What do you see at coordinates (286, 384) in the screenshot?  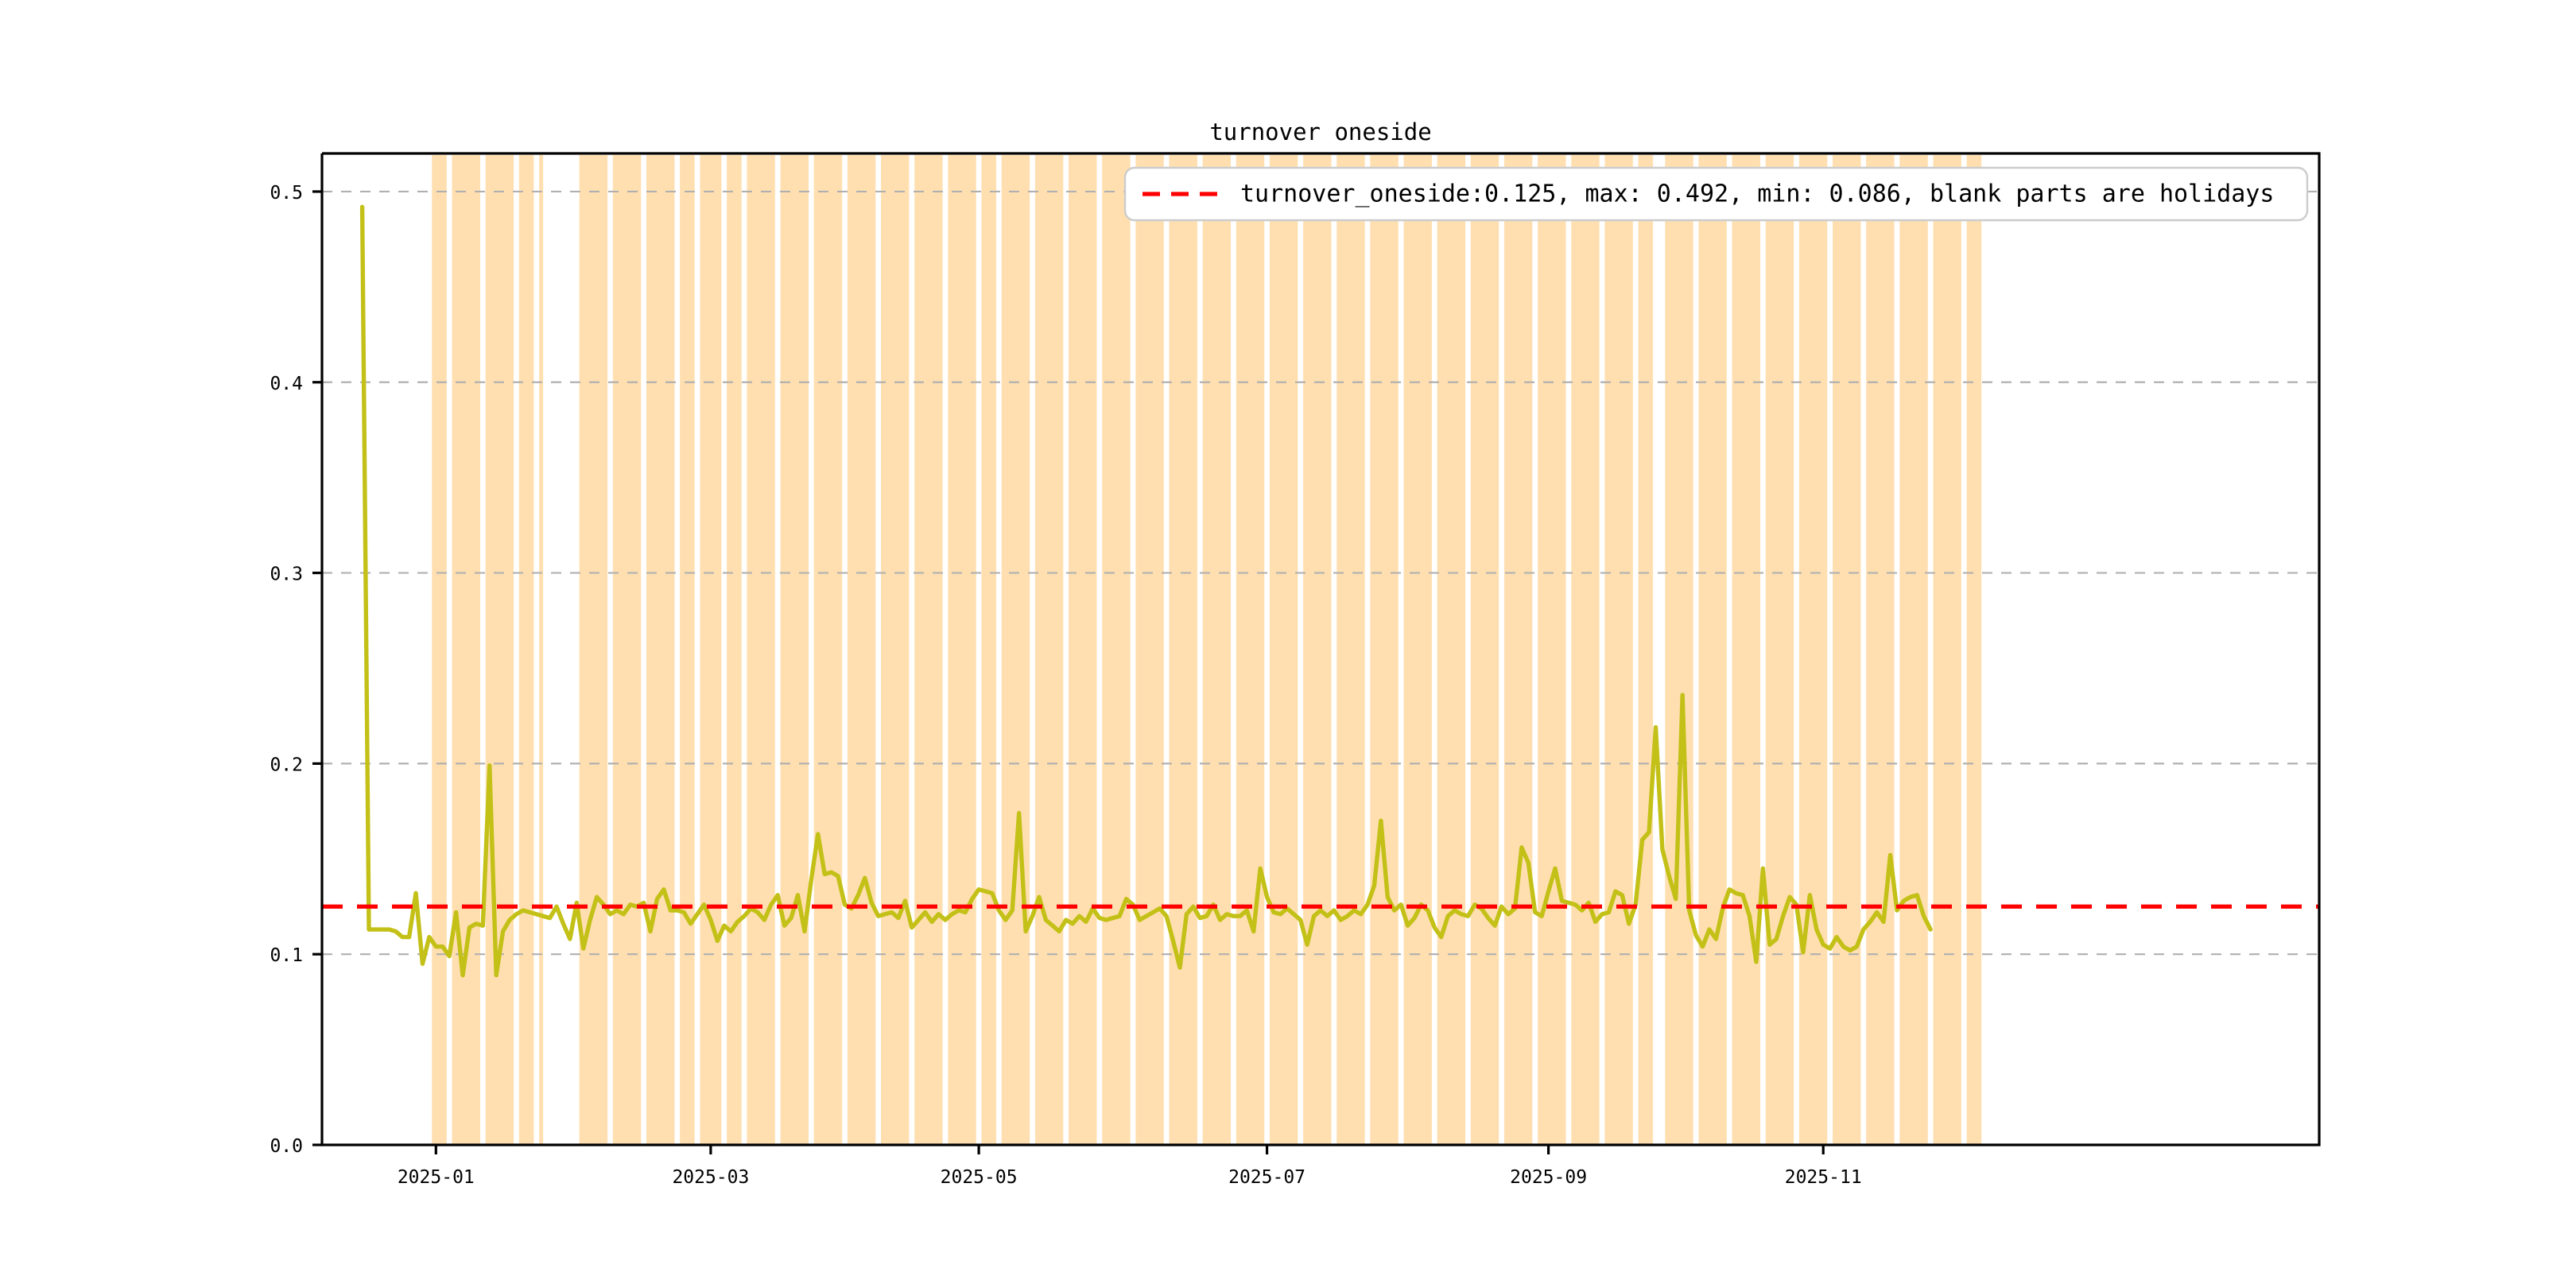 I see `y-tick-label: 0.4` at bounding box center [286, 384].